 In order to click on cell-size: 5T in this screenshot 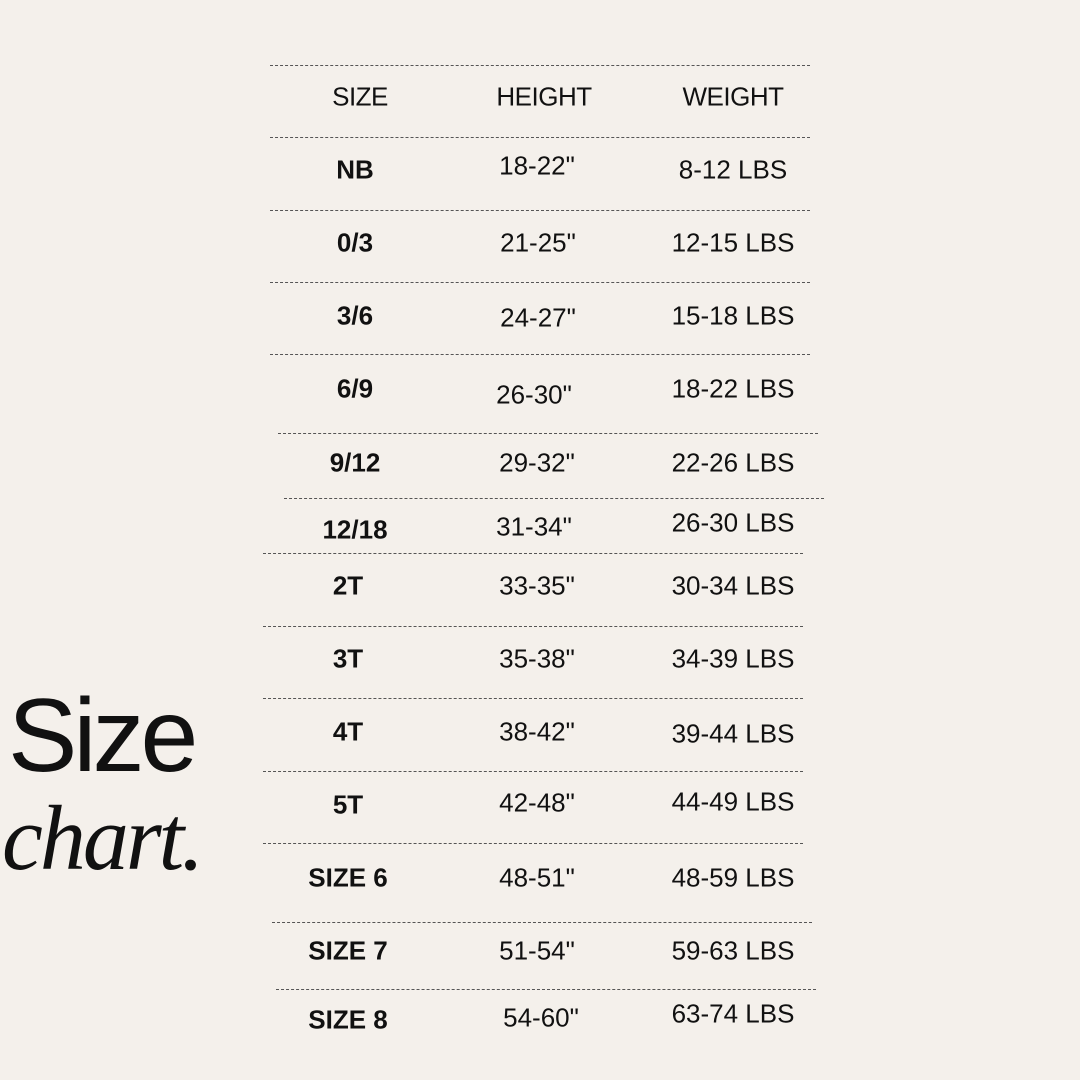, I will do `click(348, 804)`.